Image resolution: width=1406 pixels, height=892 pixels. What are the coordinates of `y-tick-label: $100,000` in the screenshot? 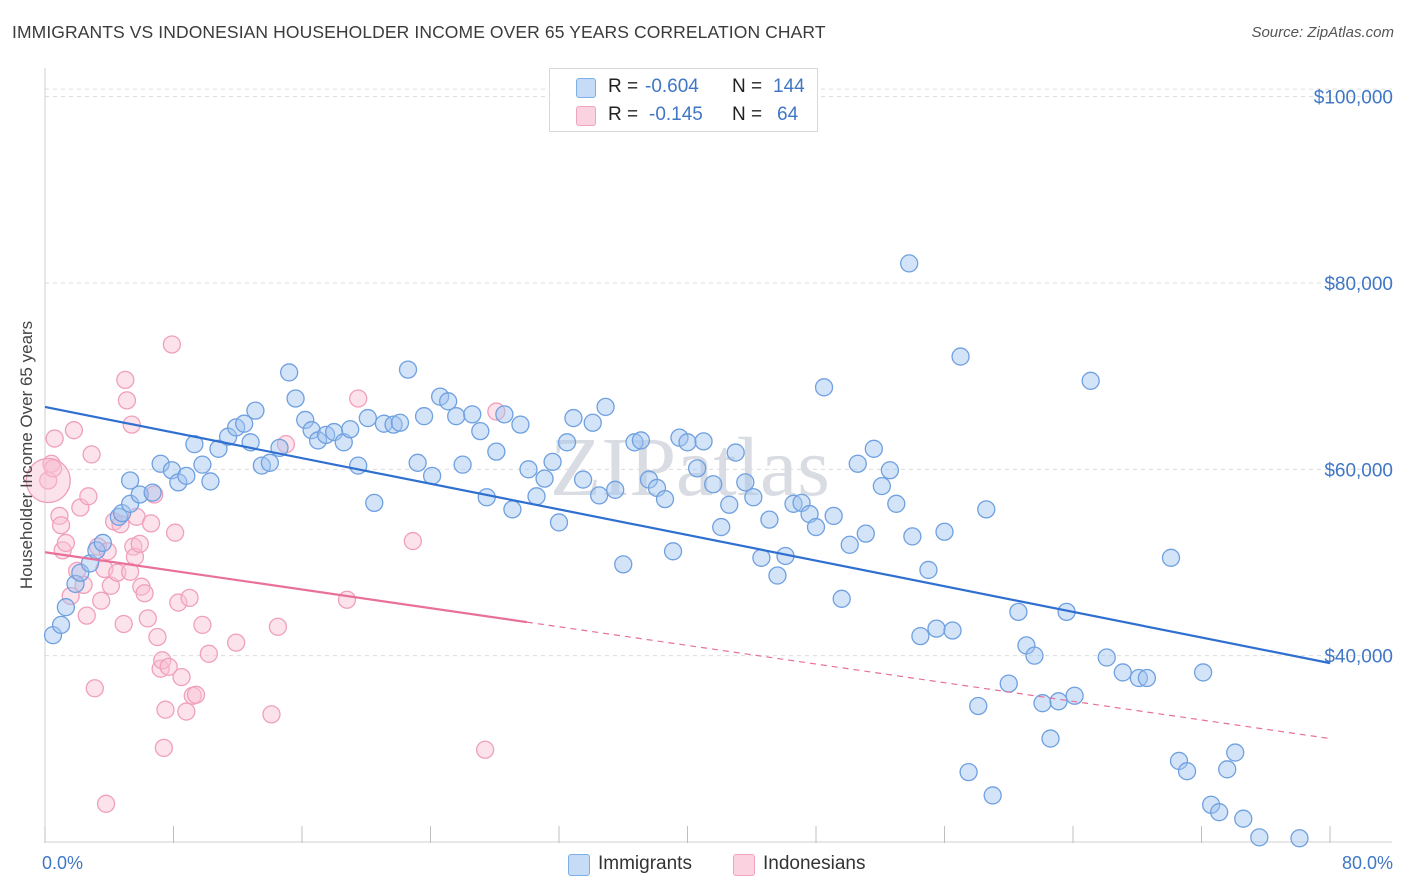 It's located at (1353, 98).